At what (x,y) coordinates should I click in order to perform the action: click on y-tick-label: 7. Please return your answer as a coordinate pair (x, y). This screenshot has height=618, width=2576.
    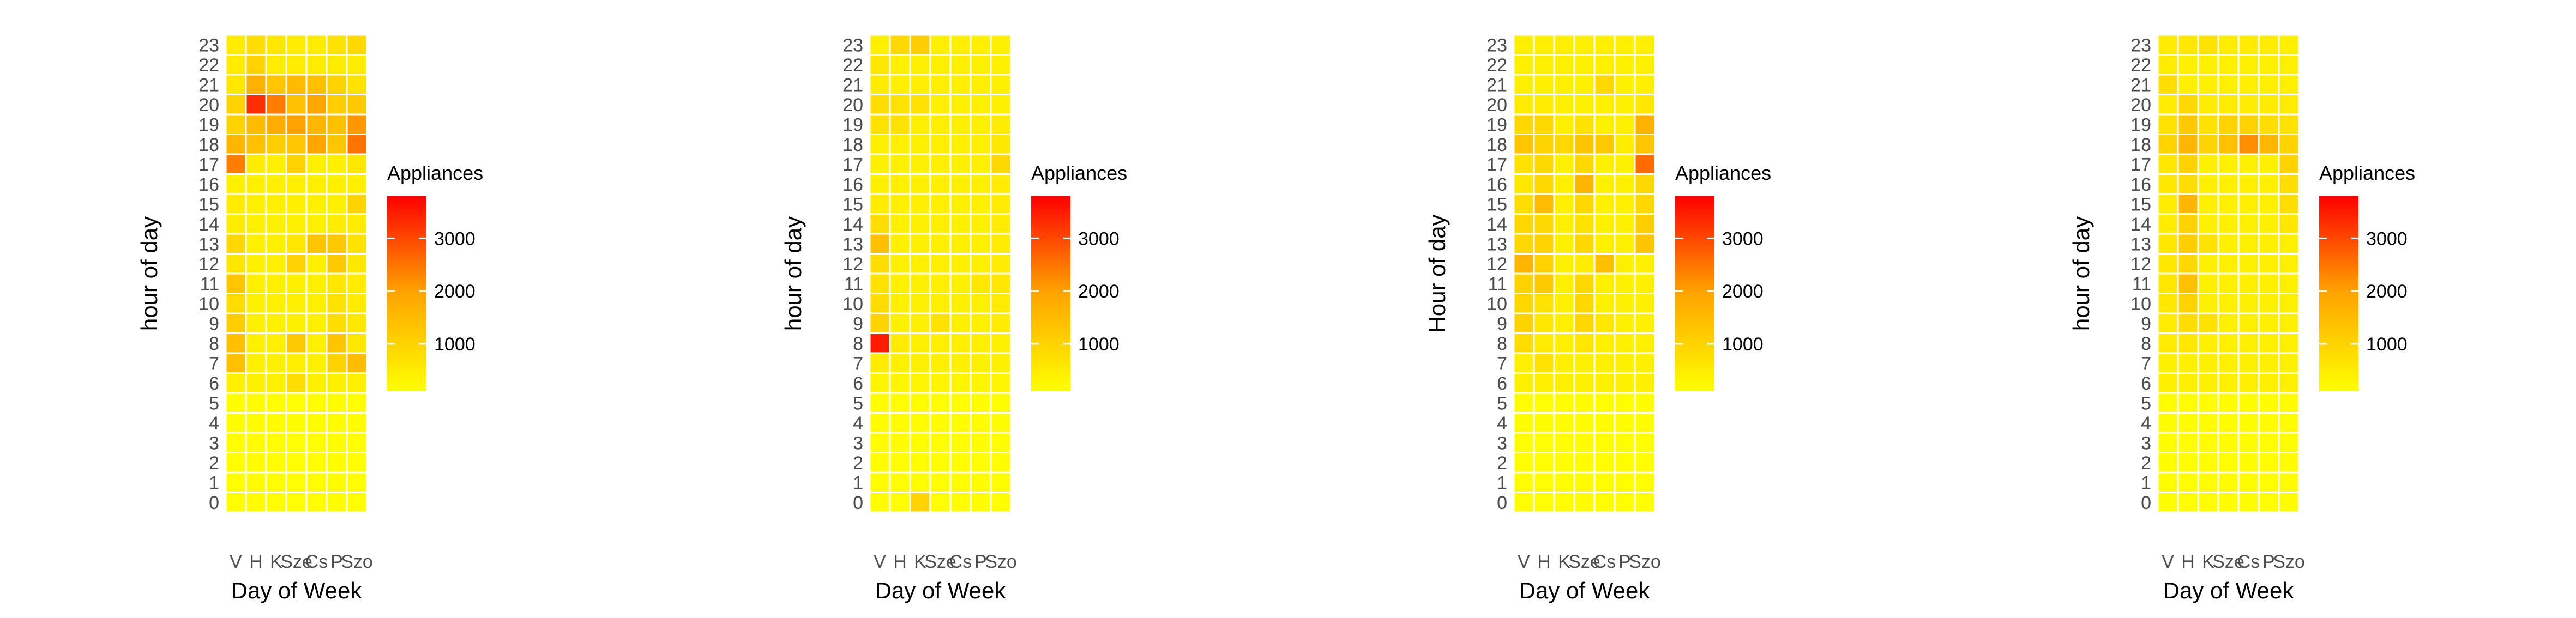
    Looking at the image, I should click on (858, 364).